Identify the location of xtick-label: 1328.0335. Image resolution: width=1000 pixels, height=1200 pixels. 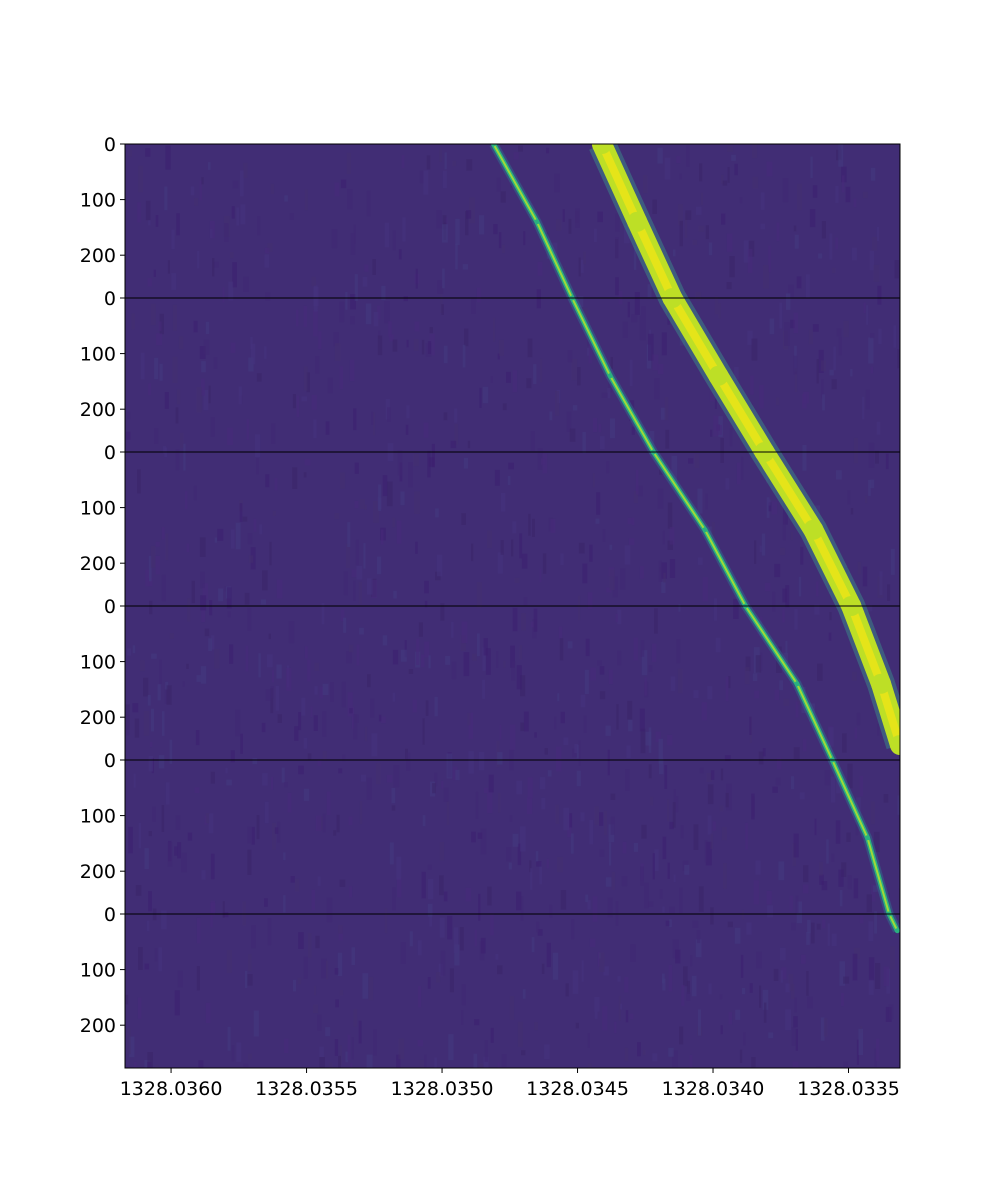
(848, 1089).